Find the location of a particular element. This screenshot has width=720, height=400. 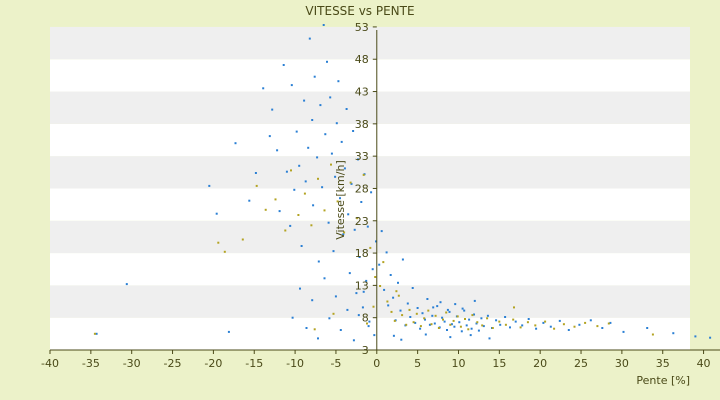

y-tick-label: 48 is located at coordinates (362, 59).